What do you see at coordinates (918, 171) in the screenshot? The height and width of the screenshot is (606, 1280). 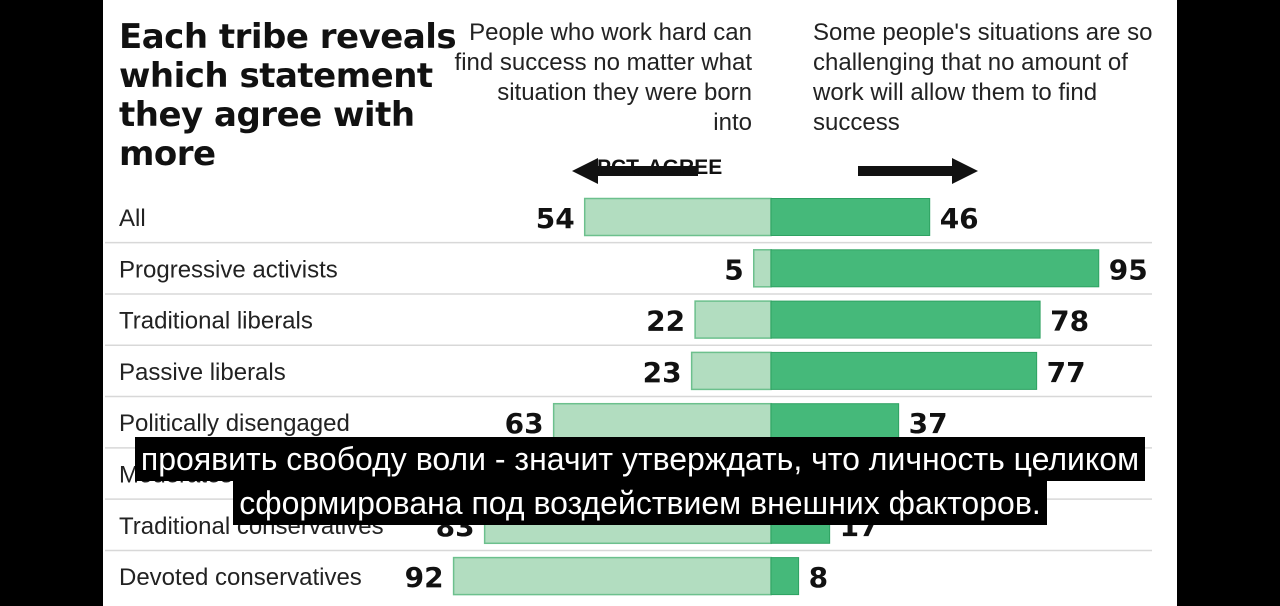 I see `right-arrow-icon` at bounding box center [918, 171].